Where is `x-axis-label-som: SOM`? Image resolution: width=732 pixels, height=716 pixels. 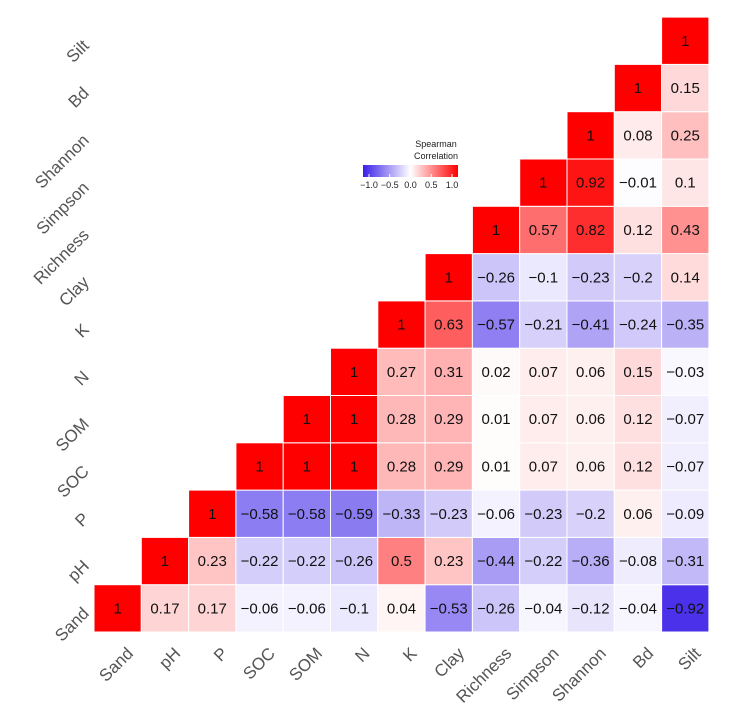
x-axis-label-som: SOM is located at coordinates (305, 664).